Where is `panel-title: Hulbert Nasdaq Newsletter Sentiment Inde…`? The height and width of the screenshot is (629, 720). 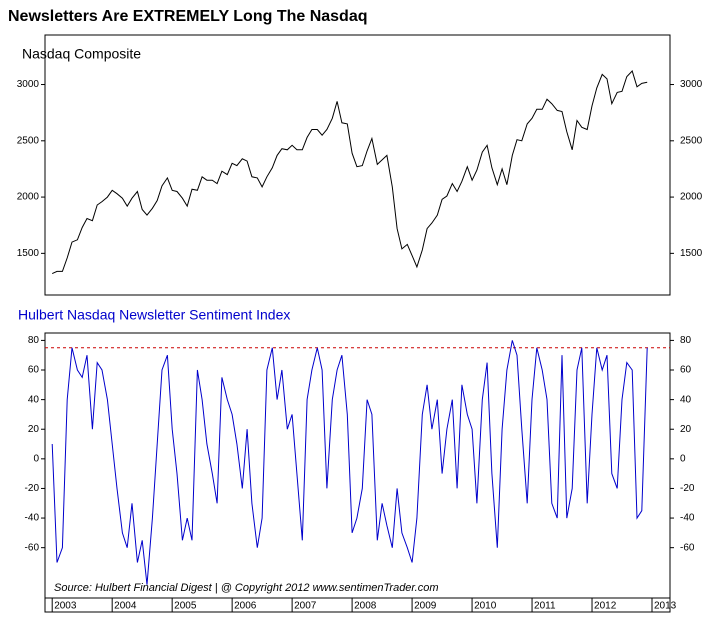
panel-title: Hulbert Nasdaq Newsletter Sentiment Inde… is located at coordinates (154, 315).